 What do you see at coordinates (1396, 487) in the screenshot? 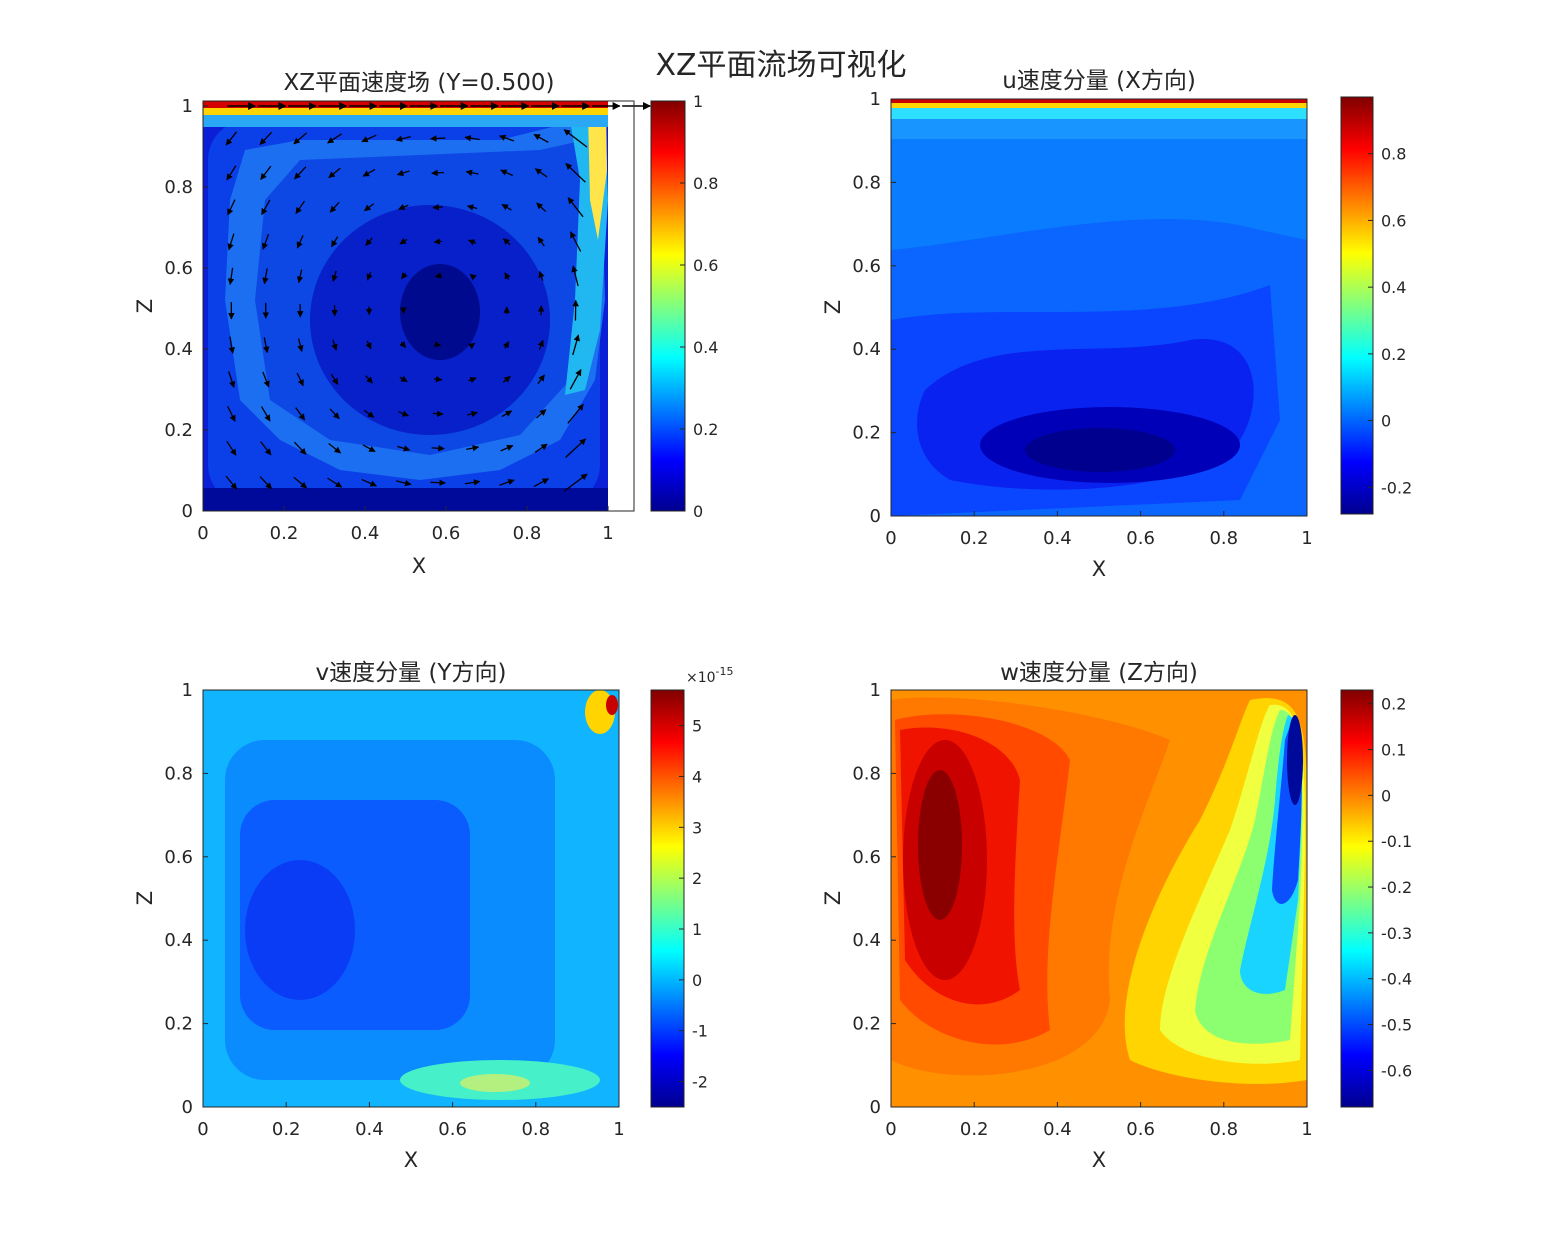
I see `colorbar-tick-label: -0.2` at bounding box center [1396, 487].